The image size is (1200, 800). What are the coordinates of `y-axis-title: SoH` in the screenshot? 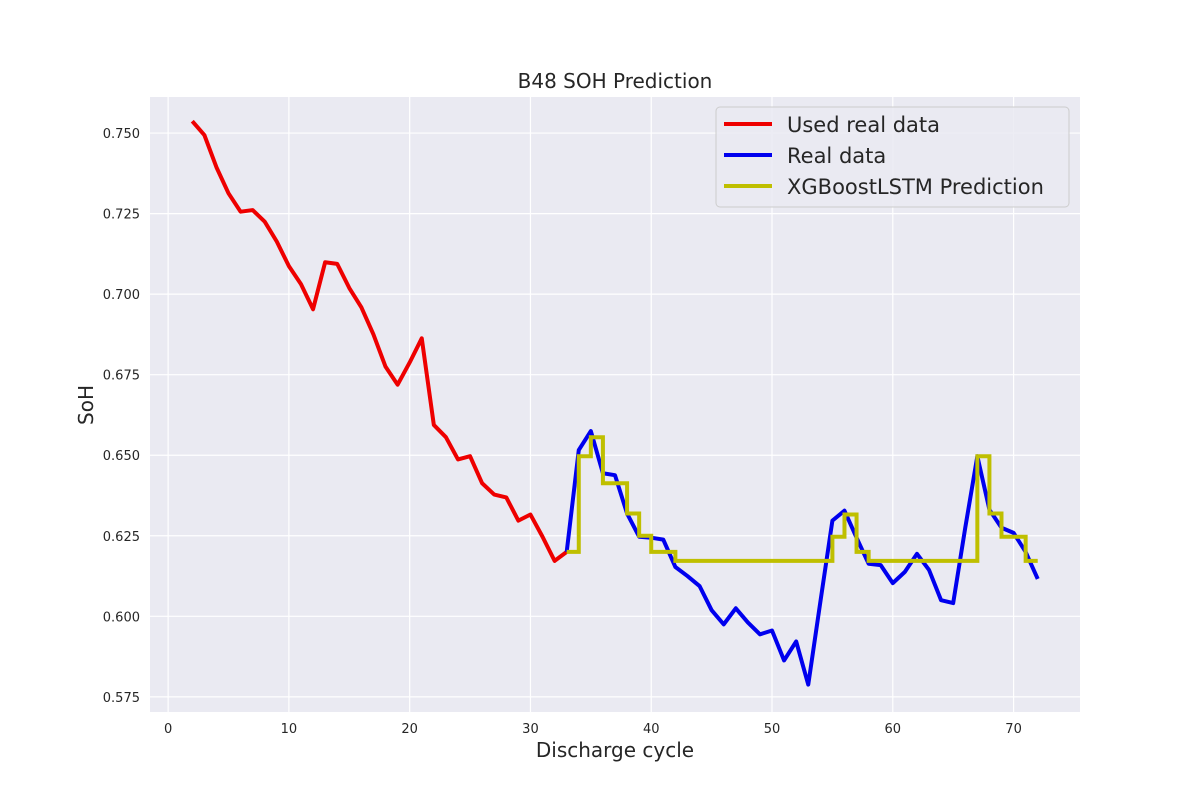 It's located at (86, 405).